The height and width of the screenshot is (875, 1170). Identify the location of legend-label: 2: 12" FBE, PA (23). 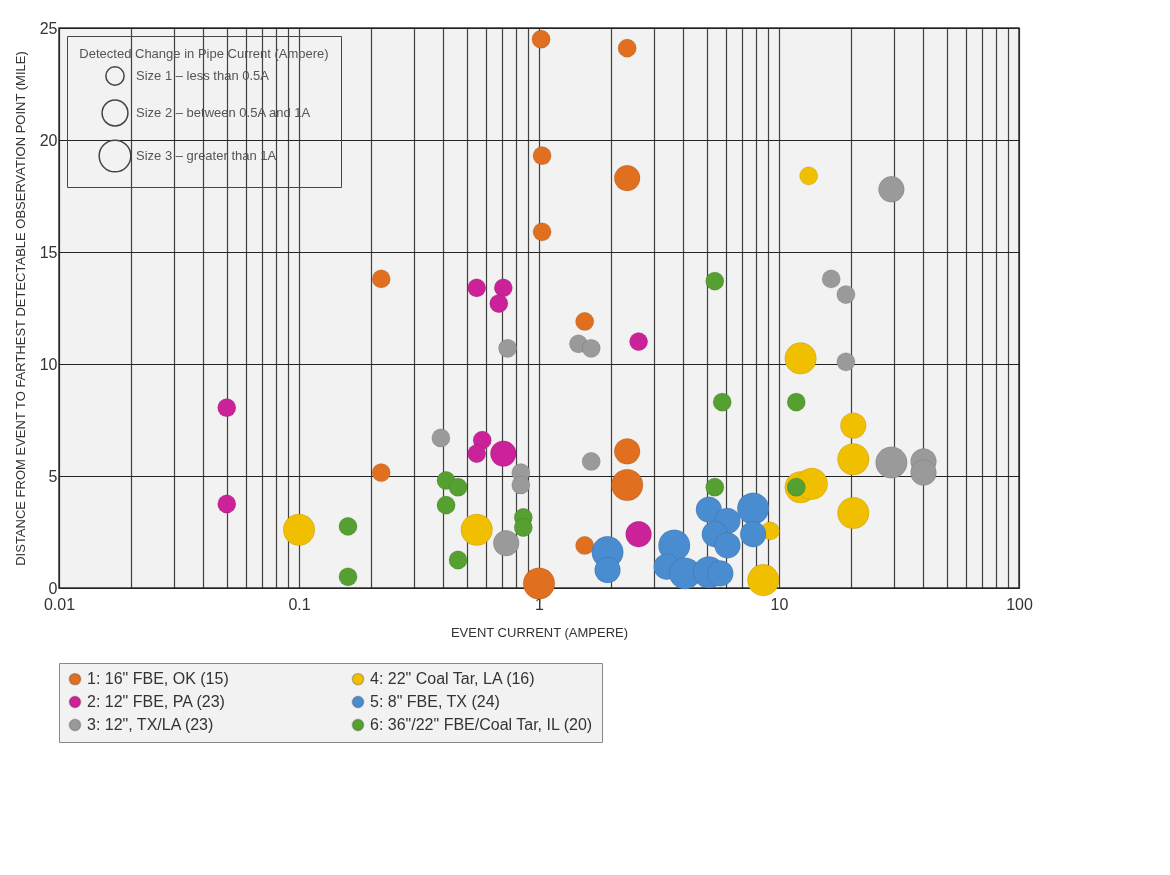
(156, 701).